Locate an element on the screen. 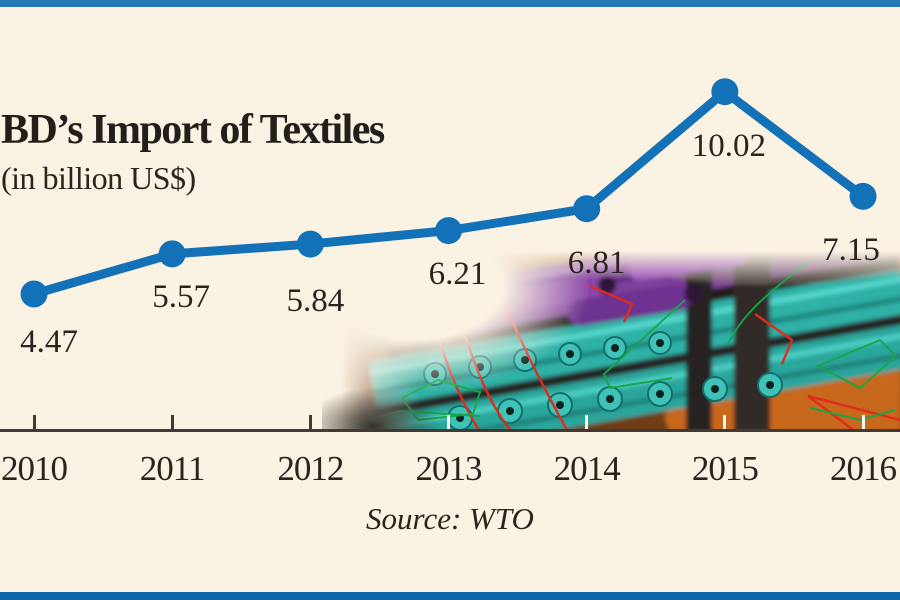  data-point-2010 is located at coordinates (34, 294).